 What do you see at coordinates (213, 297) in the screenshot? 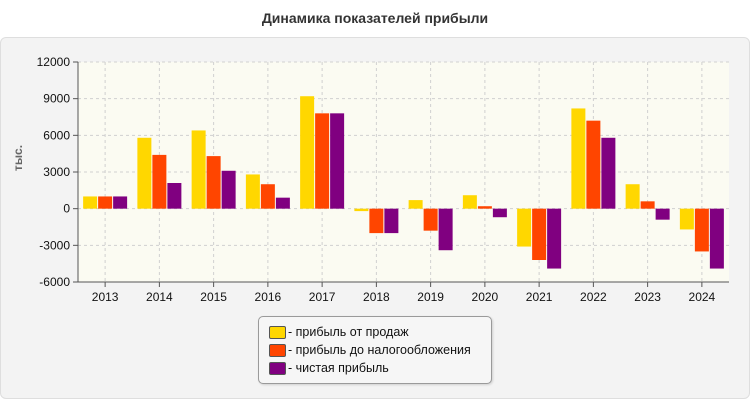
I see `x-tick-label: 2015` at bounding box center [213, 297].